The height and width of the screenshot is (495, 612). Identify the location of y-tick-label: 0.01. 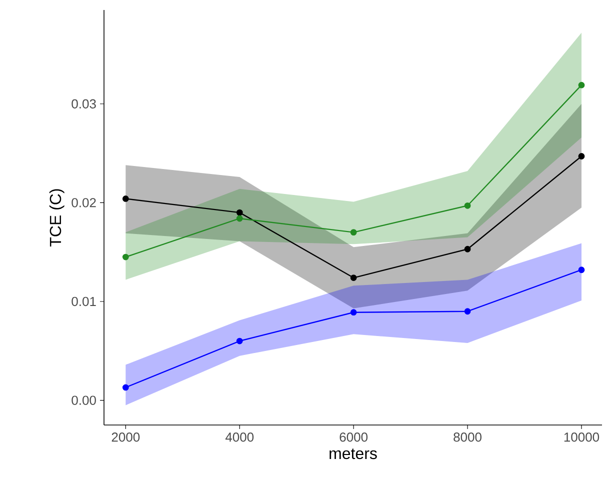
(84, 301).